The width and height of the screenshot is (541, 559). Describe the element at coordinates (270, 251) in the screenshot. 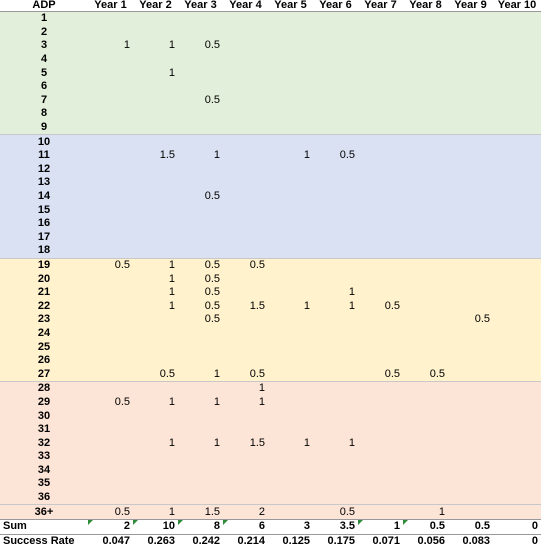

I see `data-row: 18` at that location.